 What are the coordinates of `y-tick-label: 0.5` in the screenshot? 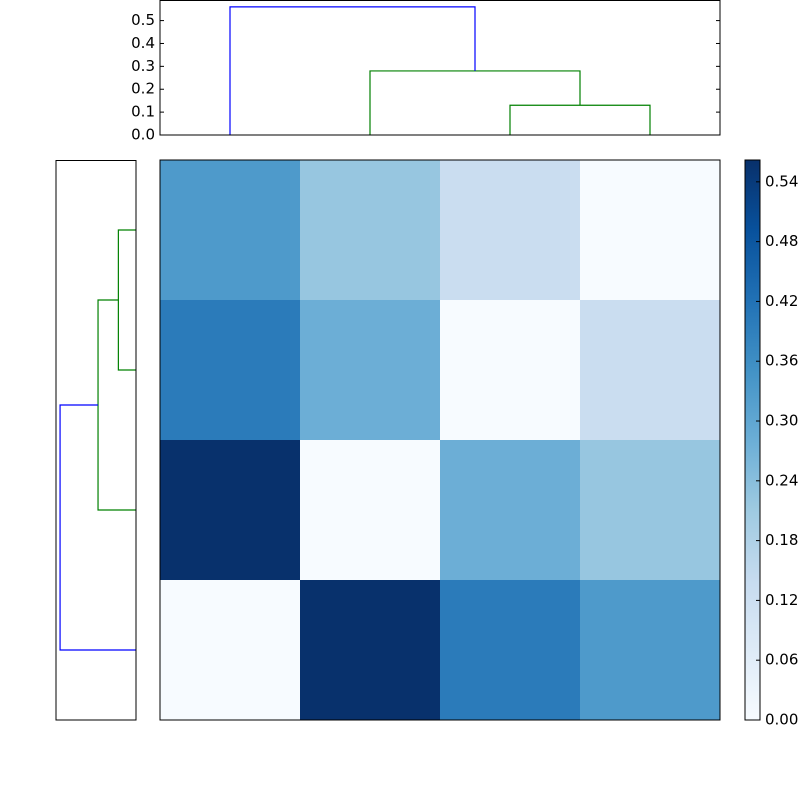 It's located at (143, 20).